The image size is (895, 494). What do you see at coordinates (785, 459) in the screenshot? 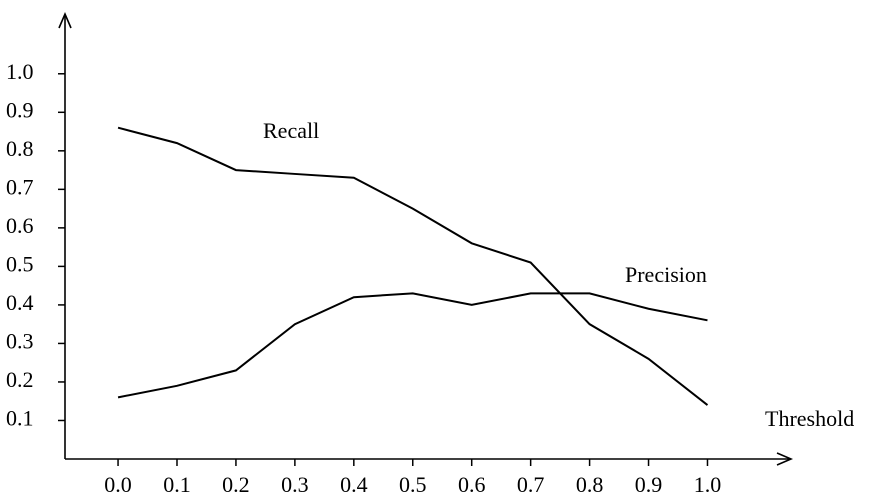
I see `x-axis-arrow` at bounding box center [785, 459].